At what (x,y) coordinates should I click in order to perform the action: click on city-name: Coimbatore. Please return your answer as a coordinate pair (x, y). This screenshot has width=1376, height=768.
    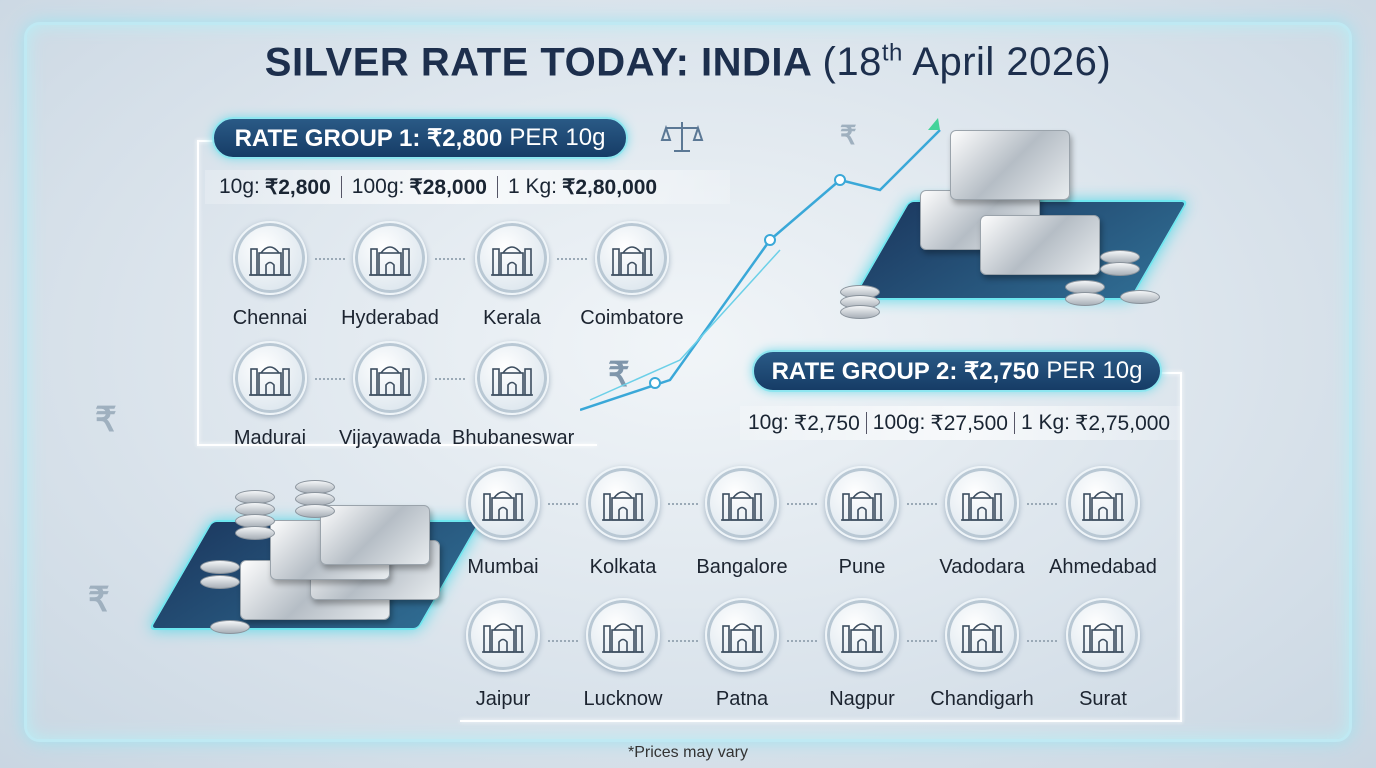
    Looking at the image, I should click on (632, 318).